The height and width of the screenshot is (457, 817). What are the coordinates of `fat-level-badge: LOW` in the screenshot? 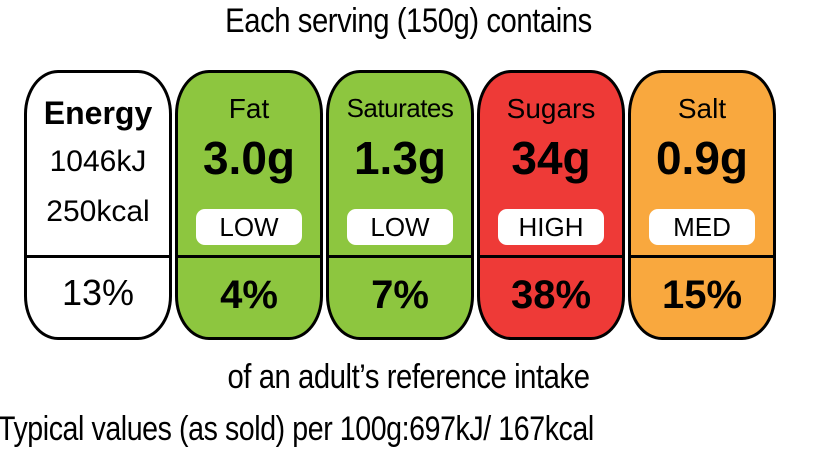 It's located at (249, 227).